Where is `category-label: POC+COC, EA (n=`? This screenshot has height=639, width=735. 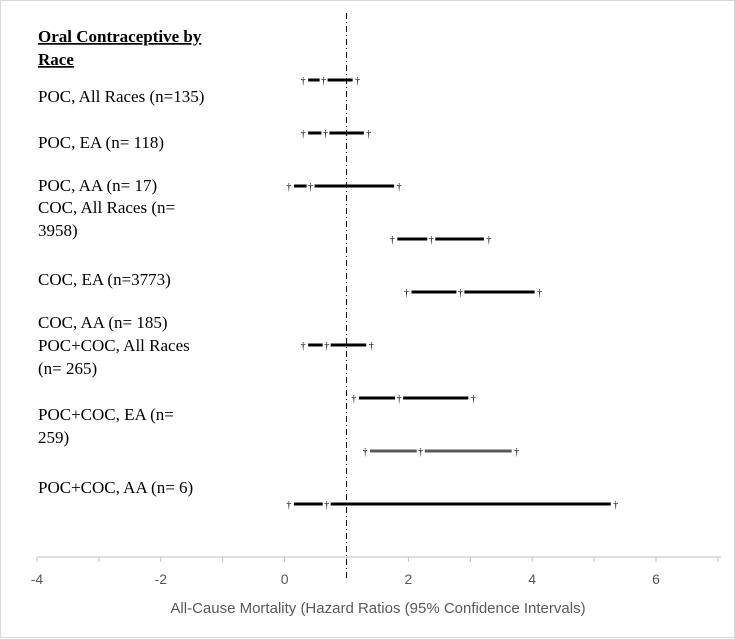
category-label: POC+COC, EA (n= is located at coordinates (106, 414).